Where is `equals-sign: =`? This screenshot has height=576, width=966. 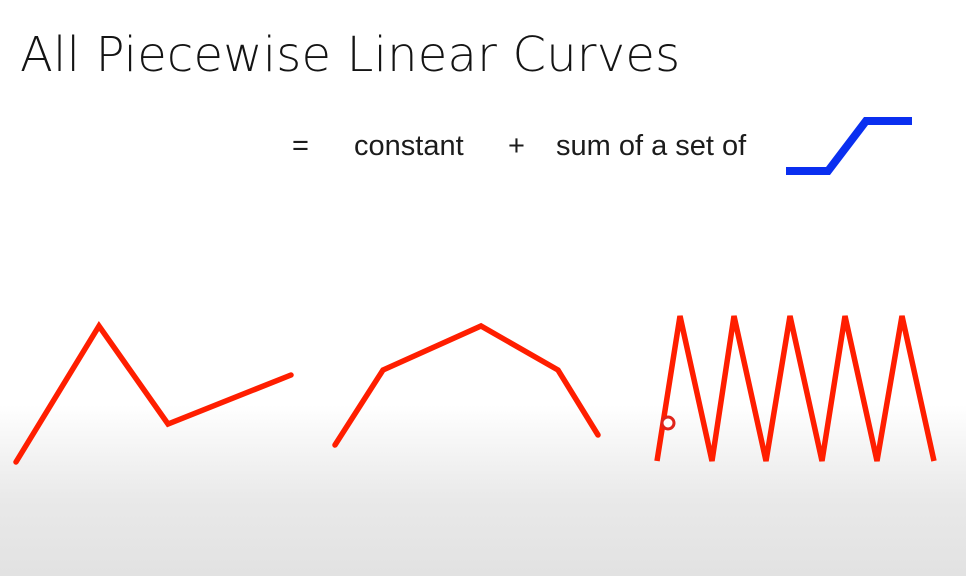 equals-sign: = is located at coordinates (300, 146).